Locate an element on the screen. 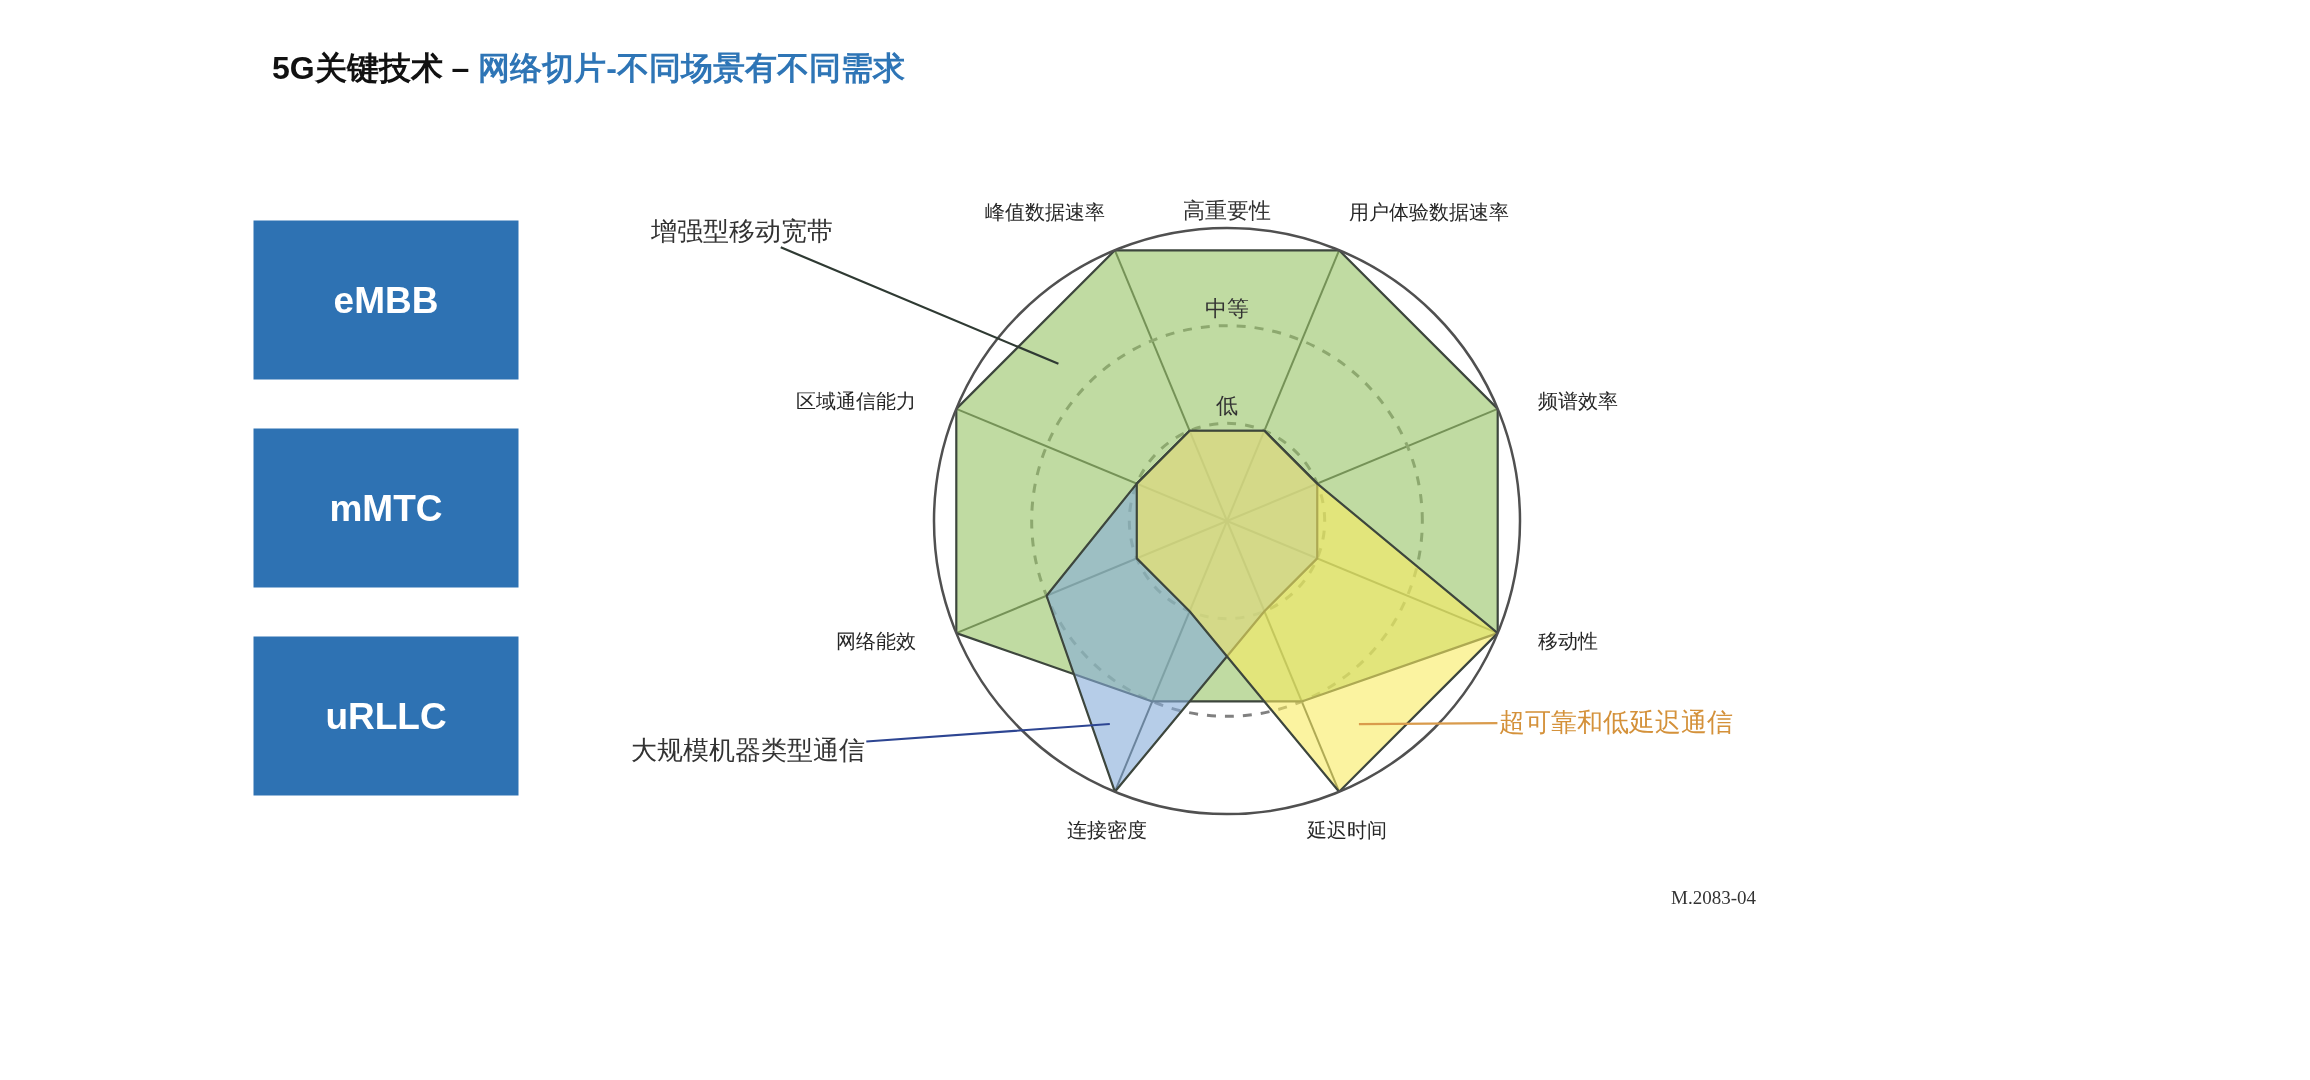  text: 大规模机器类型通信 is located at coordinates (748, 750).